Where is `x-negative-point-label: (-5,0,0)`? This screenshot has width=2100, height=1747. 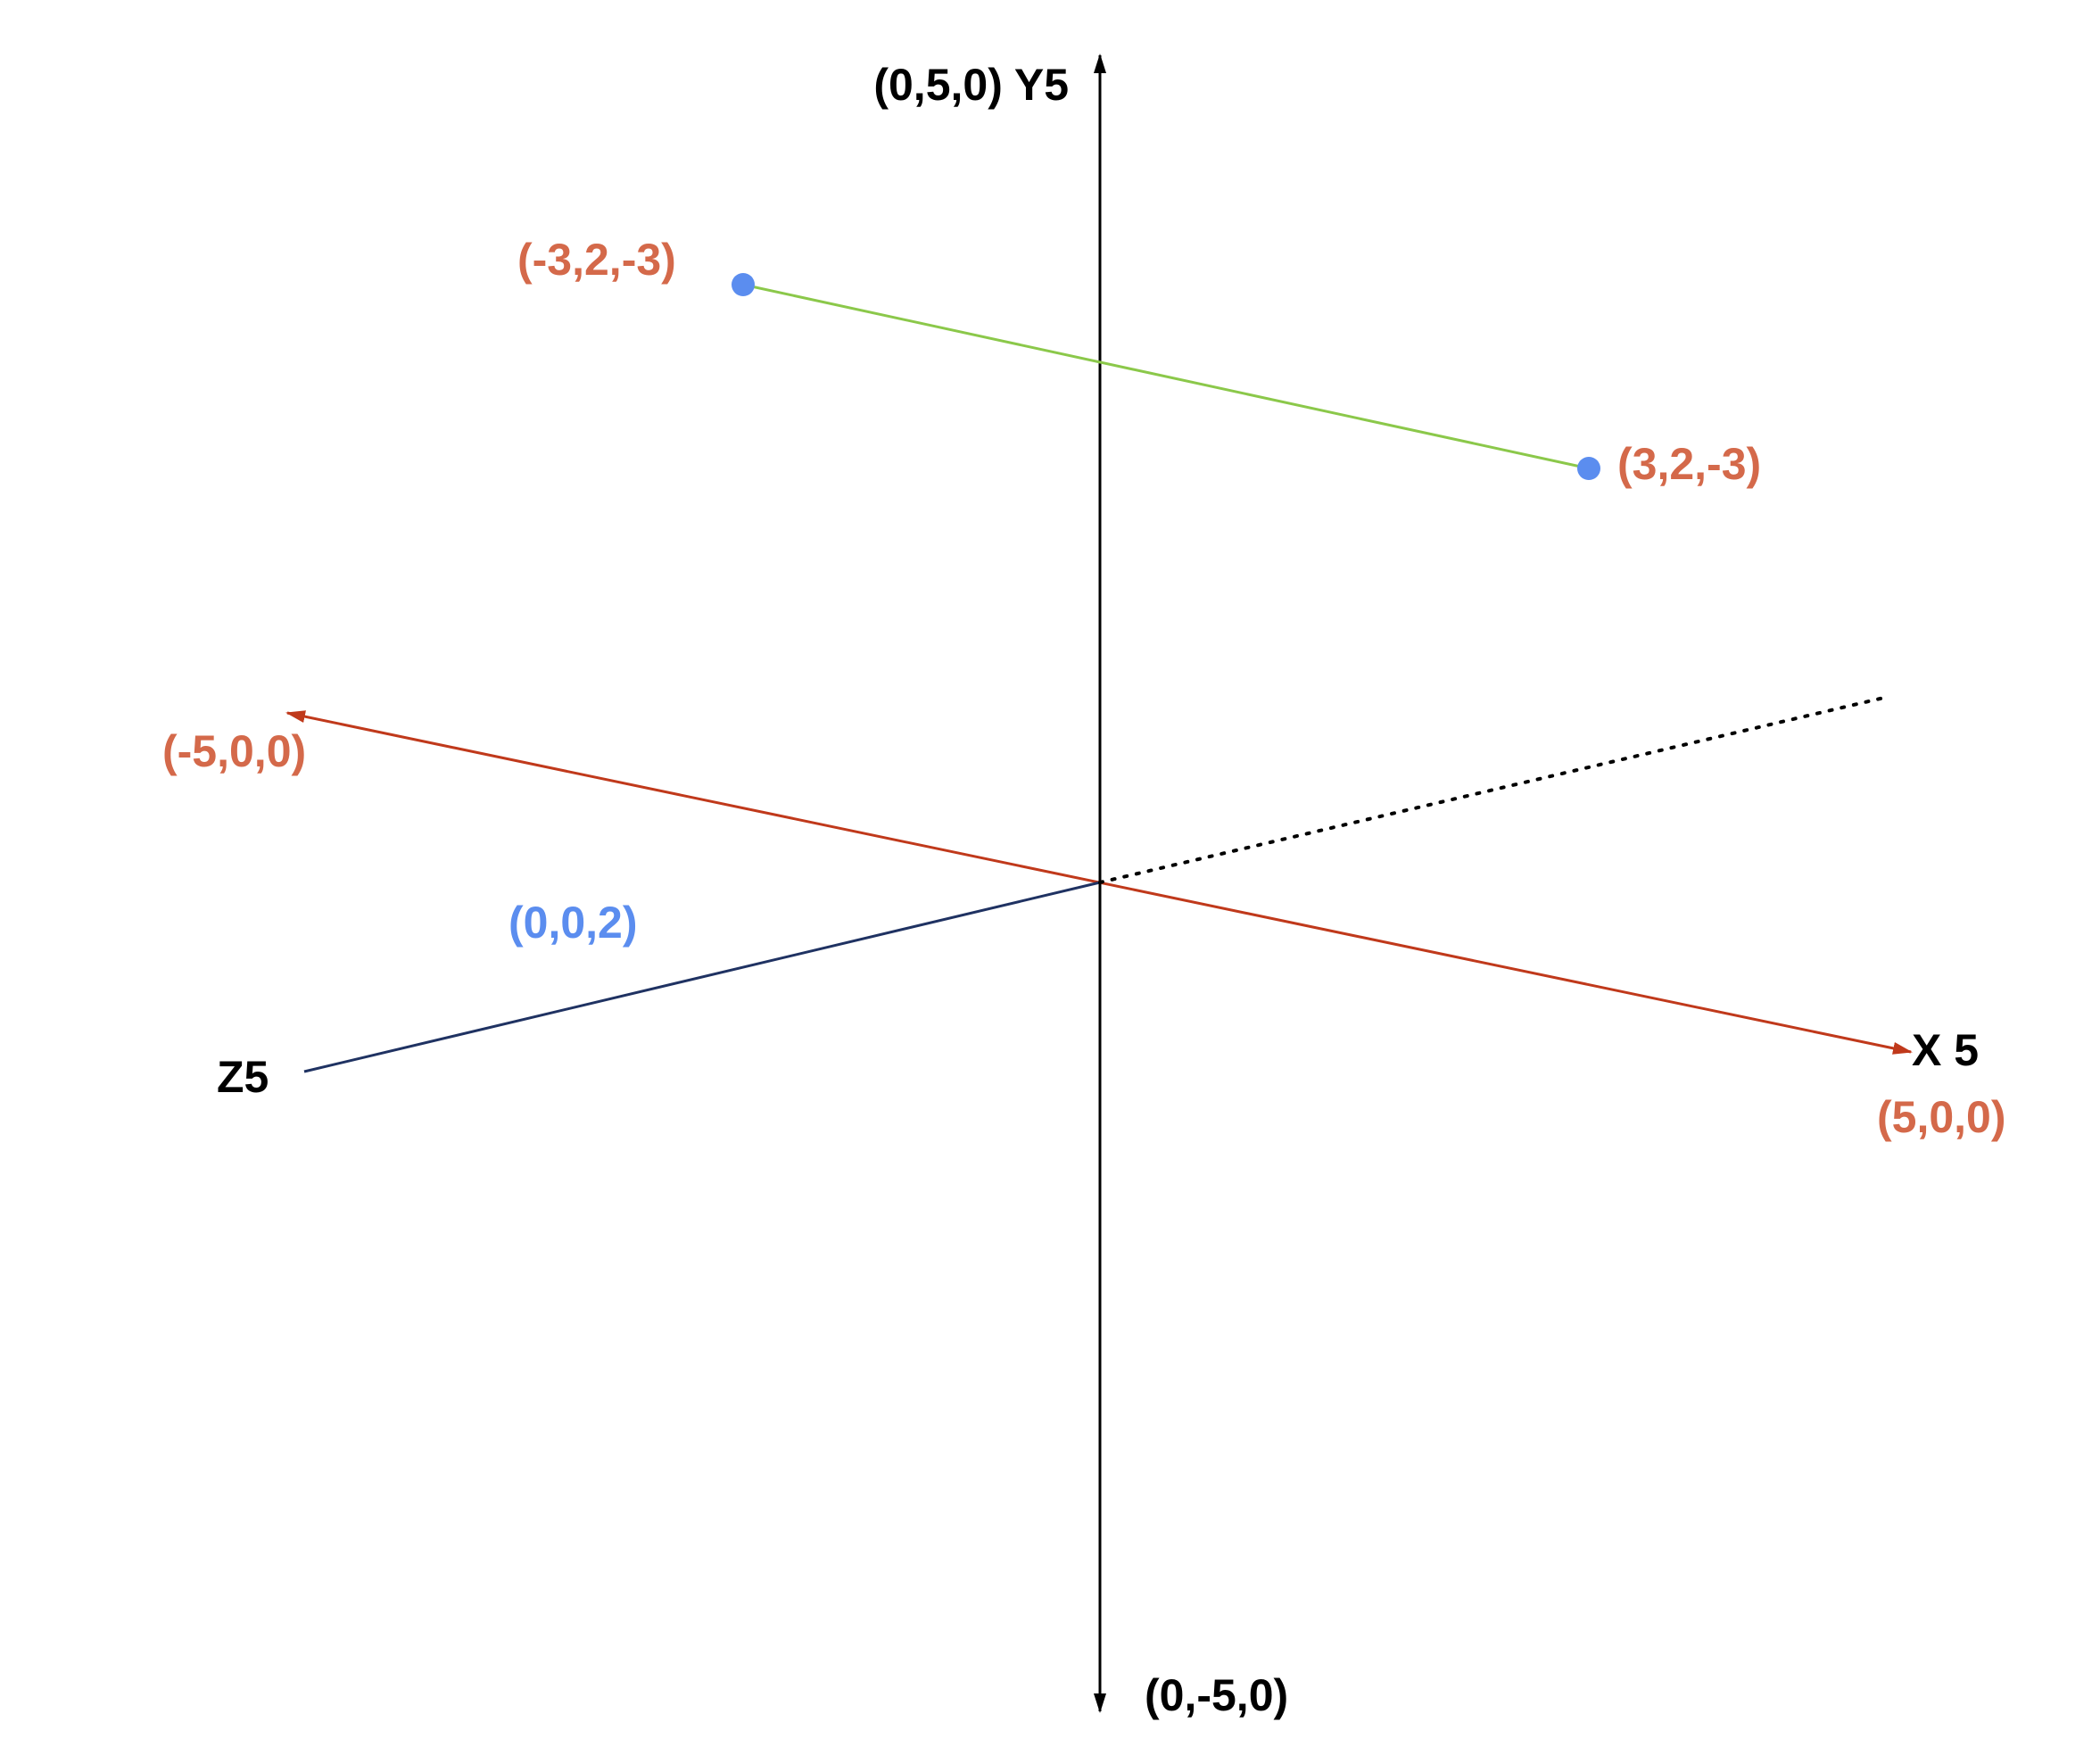 x-negative-point-label: (-5,0,0) is located at coordinates (234, 751).